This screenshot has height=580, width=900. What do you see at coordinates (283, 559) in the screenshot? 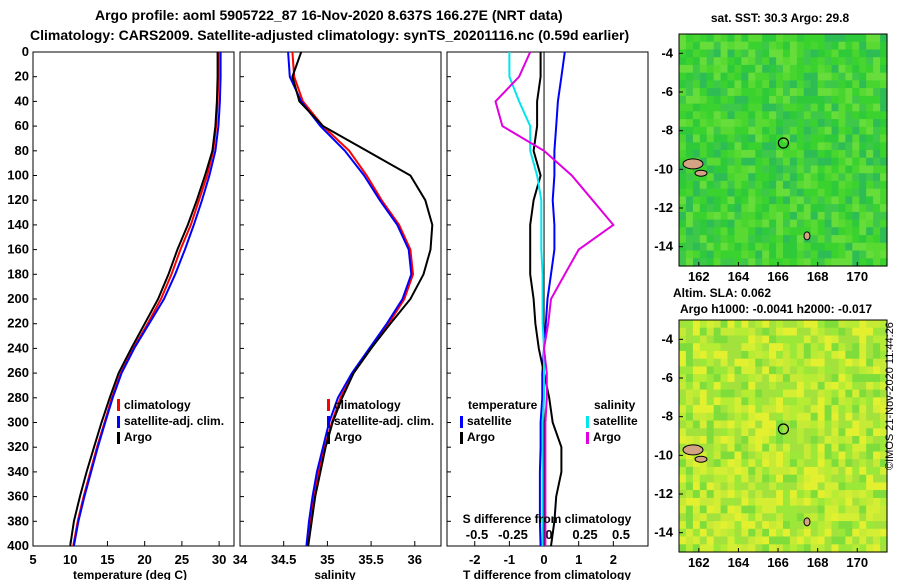
I see `x-tick-label: 34.5` at bounding box center [283, 559].